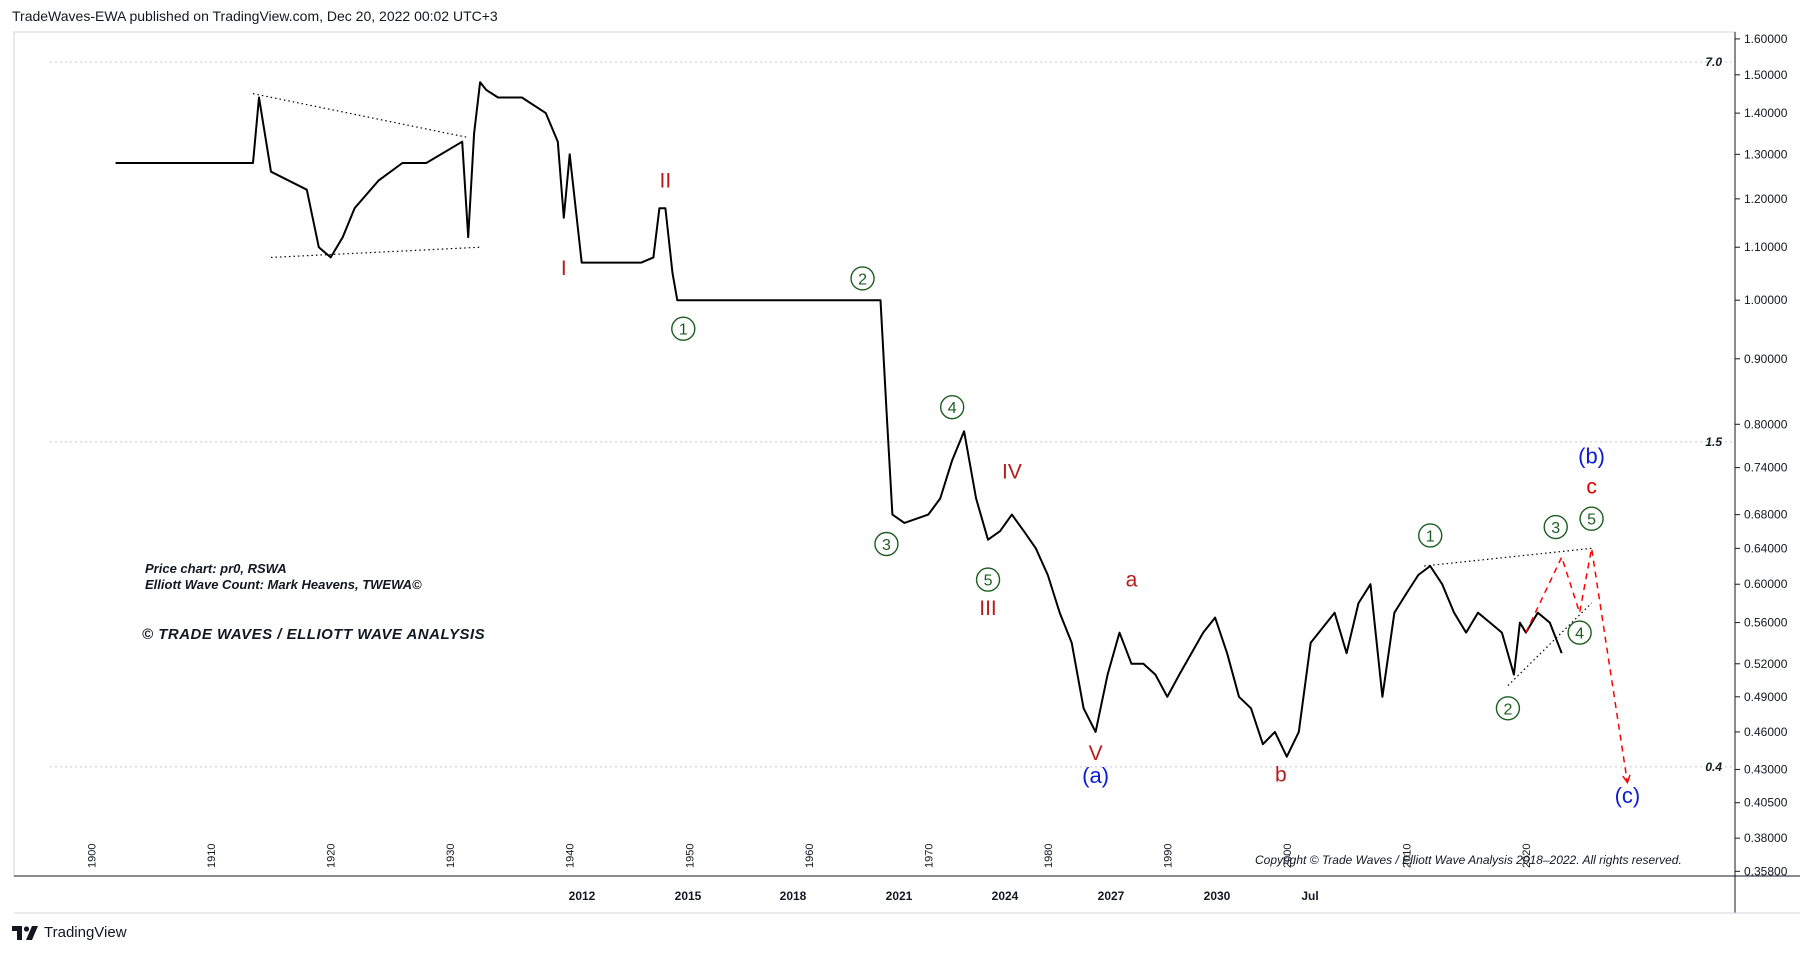 The width and height of the screenshot is (1812, 953). I want to click on decade-tick-label: 1960, so click(810, 856).